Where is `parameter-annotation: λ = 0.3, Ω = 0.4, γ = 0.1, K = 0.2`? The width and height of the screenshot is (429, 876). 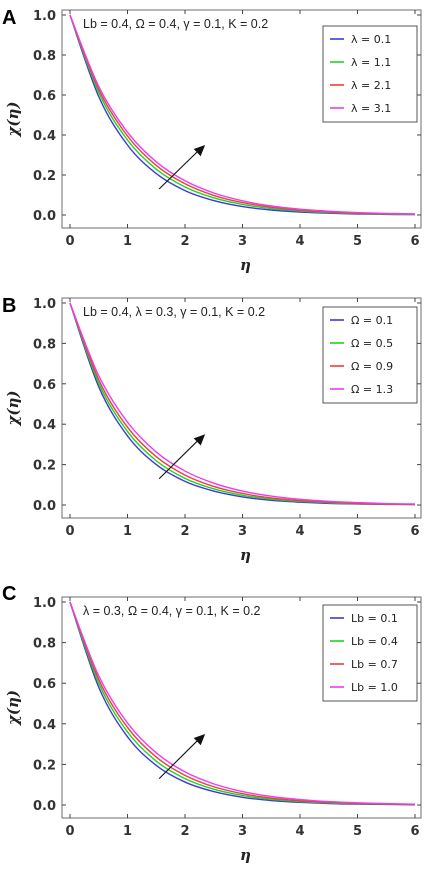
parameter-annotation: λ = 0.3, Ω = 0.4, γ = 0.1, K = 0.2 is located at coordinates (172, 611).